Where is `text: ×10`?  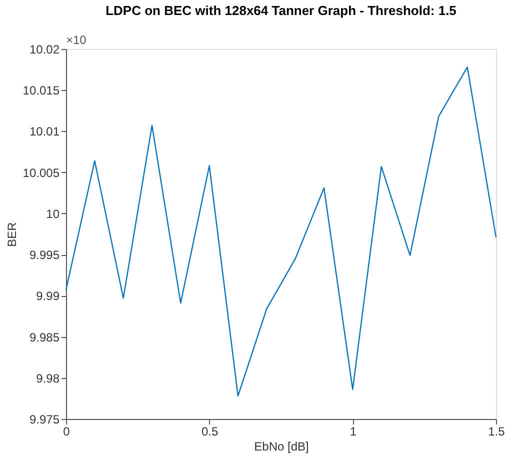
text: ×10 is located at coordinates (76, 40).